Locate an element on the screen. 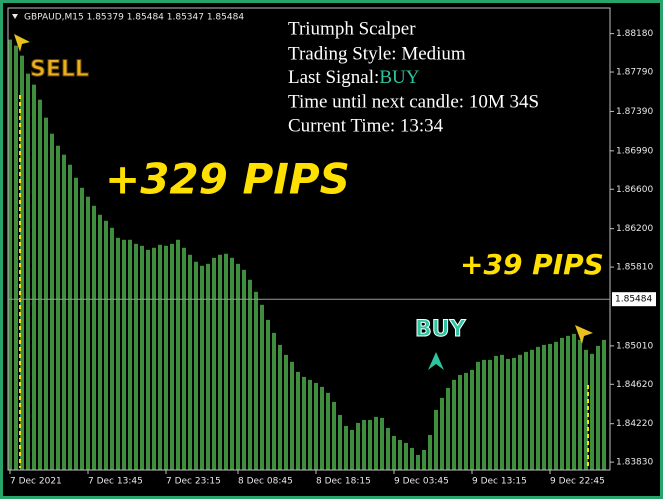 This screenshot has height=499, width=663. sell-label: SELL is located at coordinates (59, 69).